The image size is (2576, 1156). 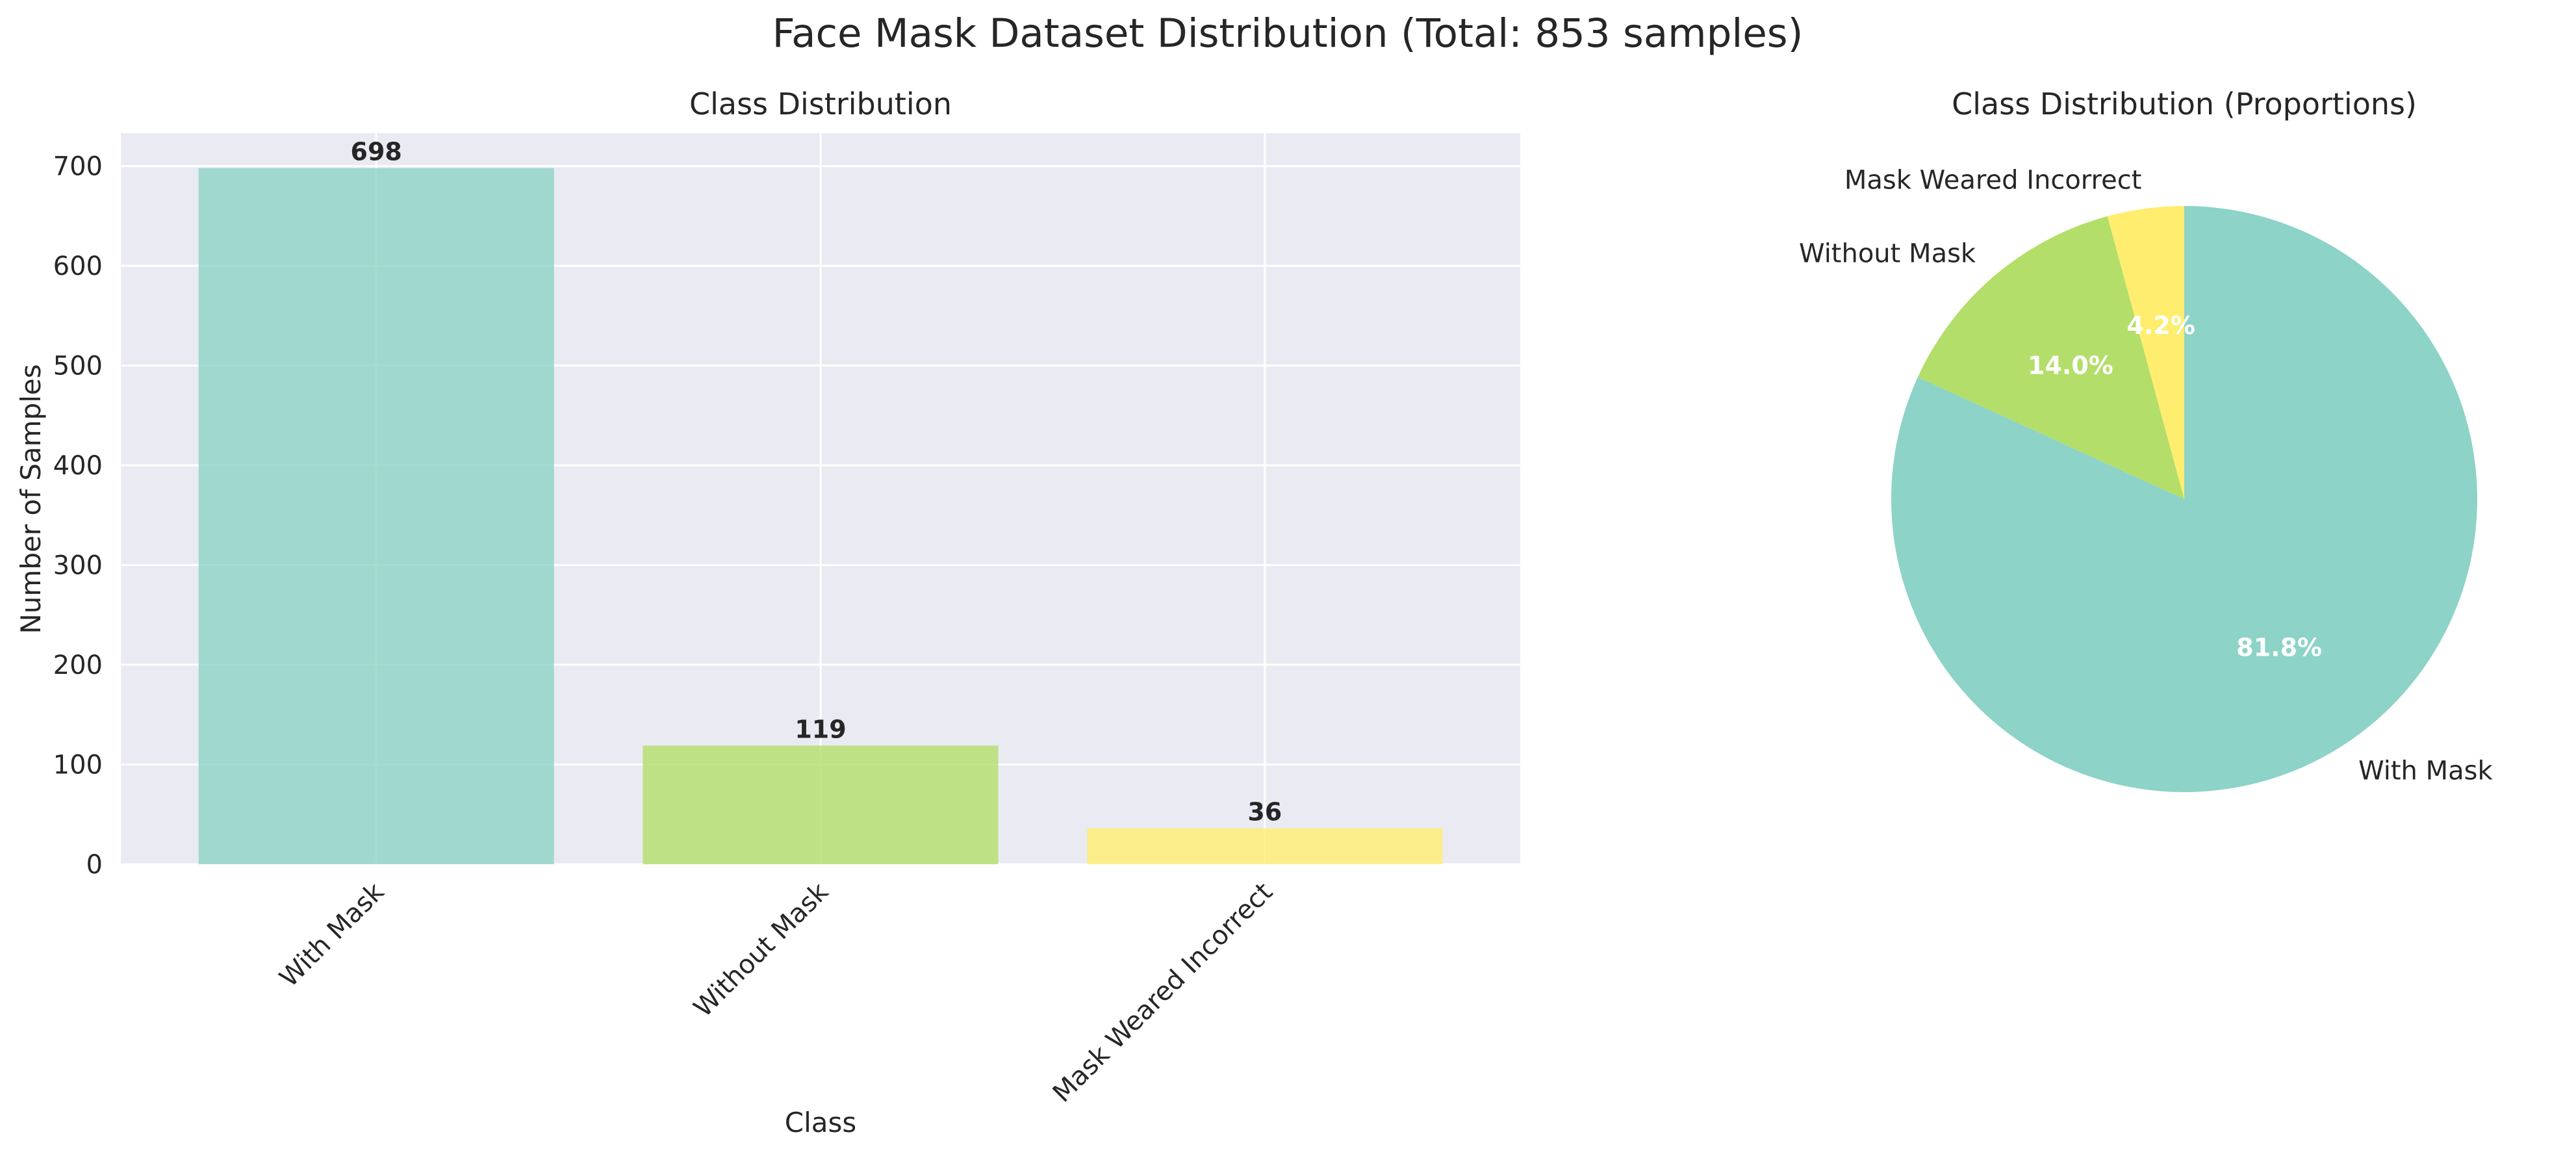 I want to click on bar-without-mask, so click(x=821, y=805).